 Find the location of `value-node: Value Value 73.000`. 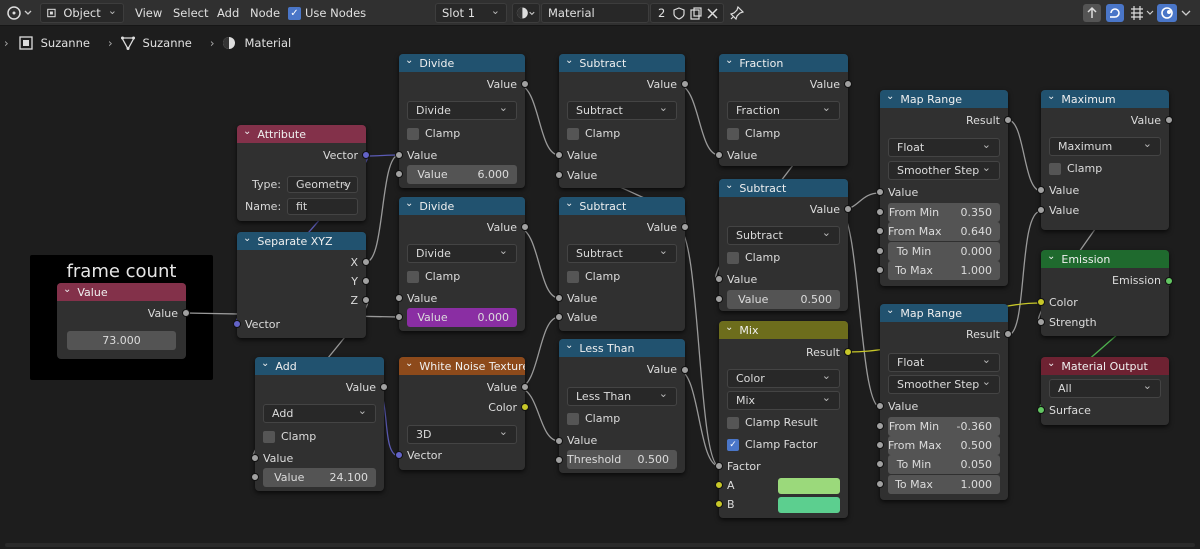

value-node: Value Value 73.000 is located at coordinates (123, 321).